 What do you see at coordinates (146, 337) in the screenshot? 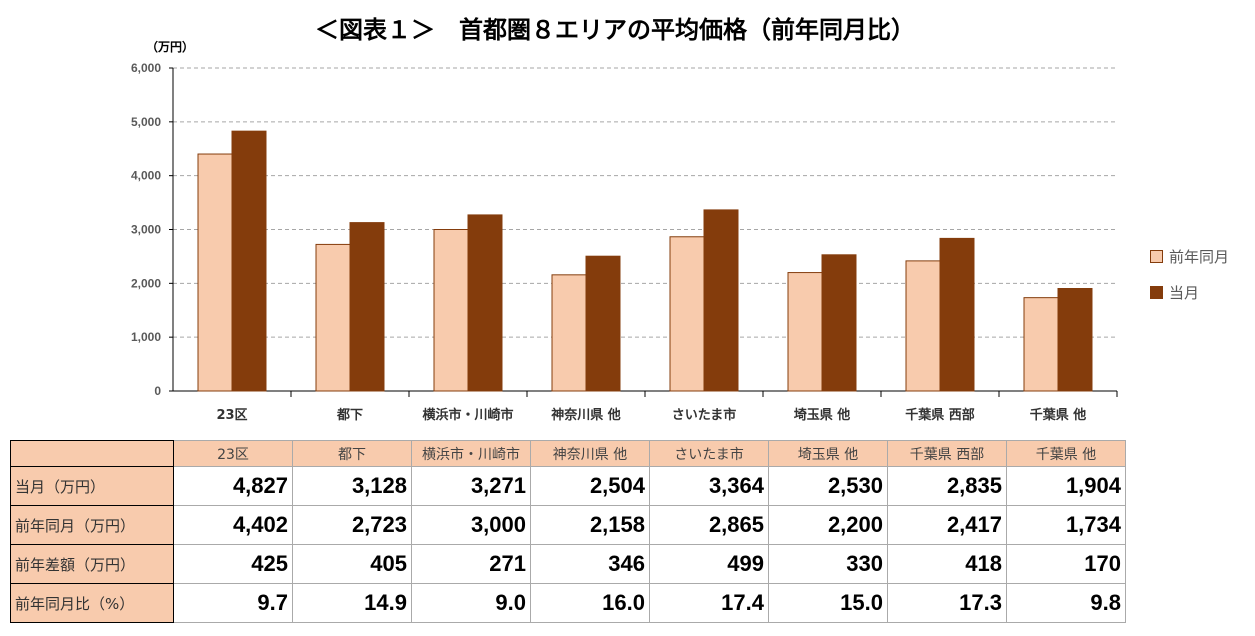
I see `y-tick-label: 1,000` at bounding box center [146, 337].